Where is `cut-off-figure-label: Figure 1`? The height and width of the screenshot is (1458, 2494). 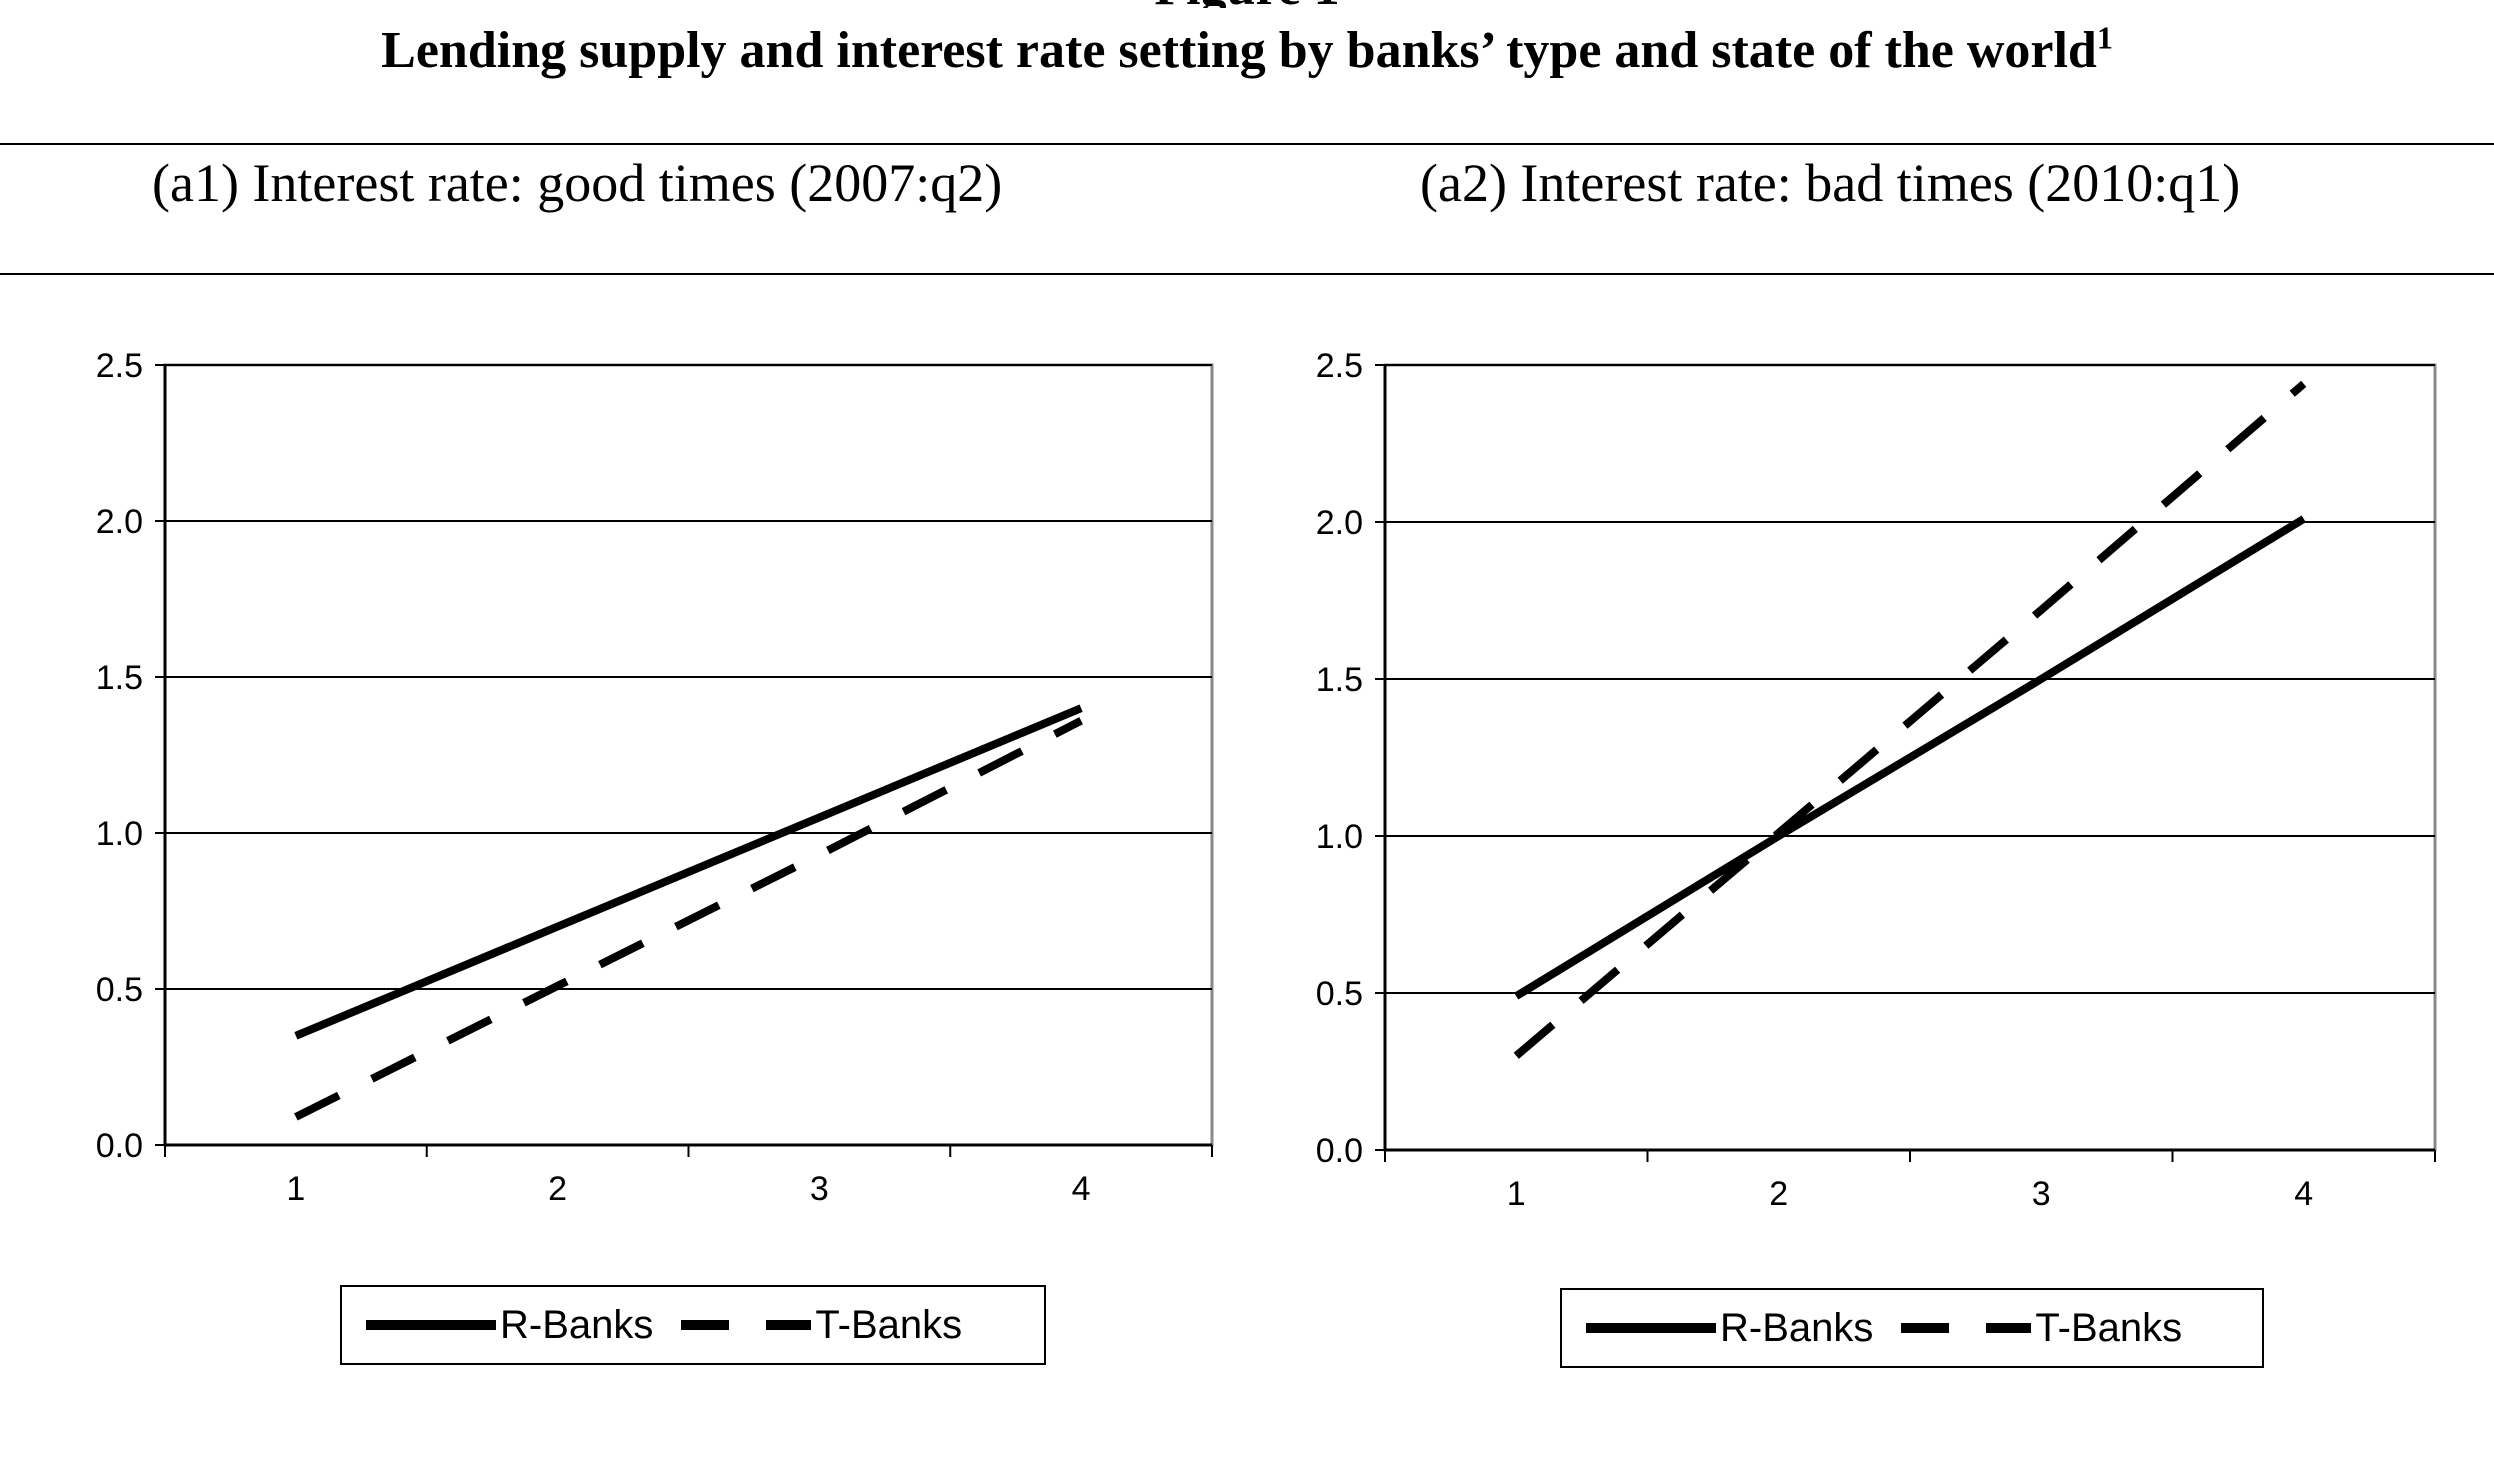
cut-off-figure-label: Figure 1 is located at coordinates (1247, 4).